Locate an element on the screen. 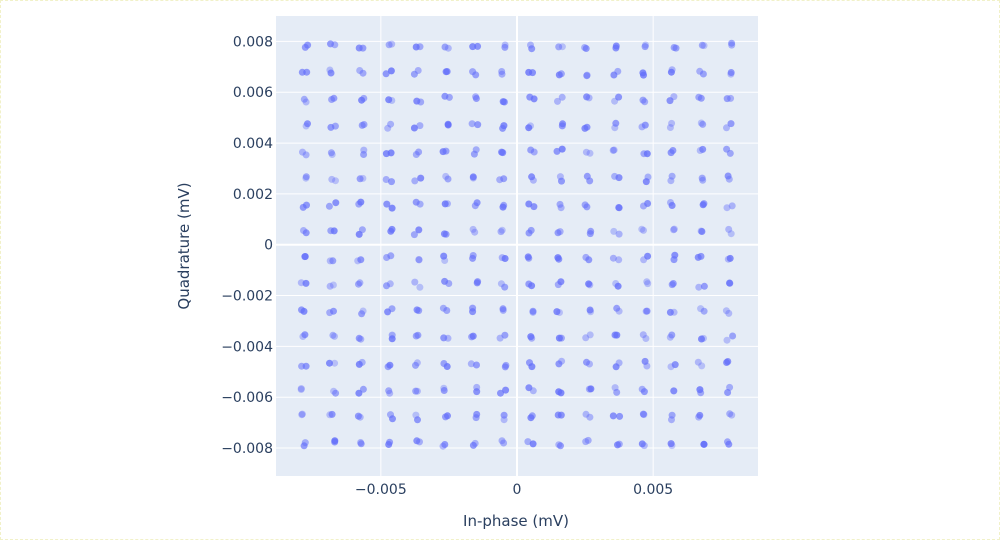 The width and height of the screenshot is (1000, 543). y-tick-label: −0.006 is located at coordinates (247, 398).